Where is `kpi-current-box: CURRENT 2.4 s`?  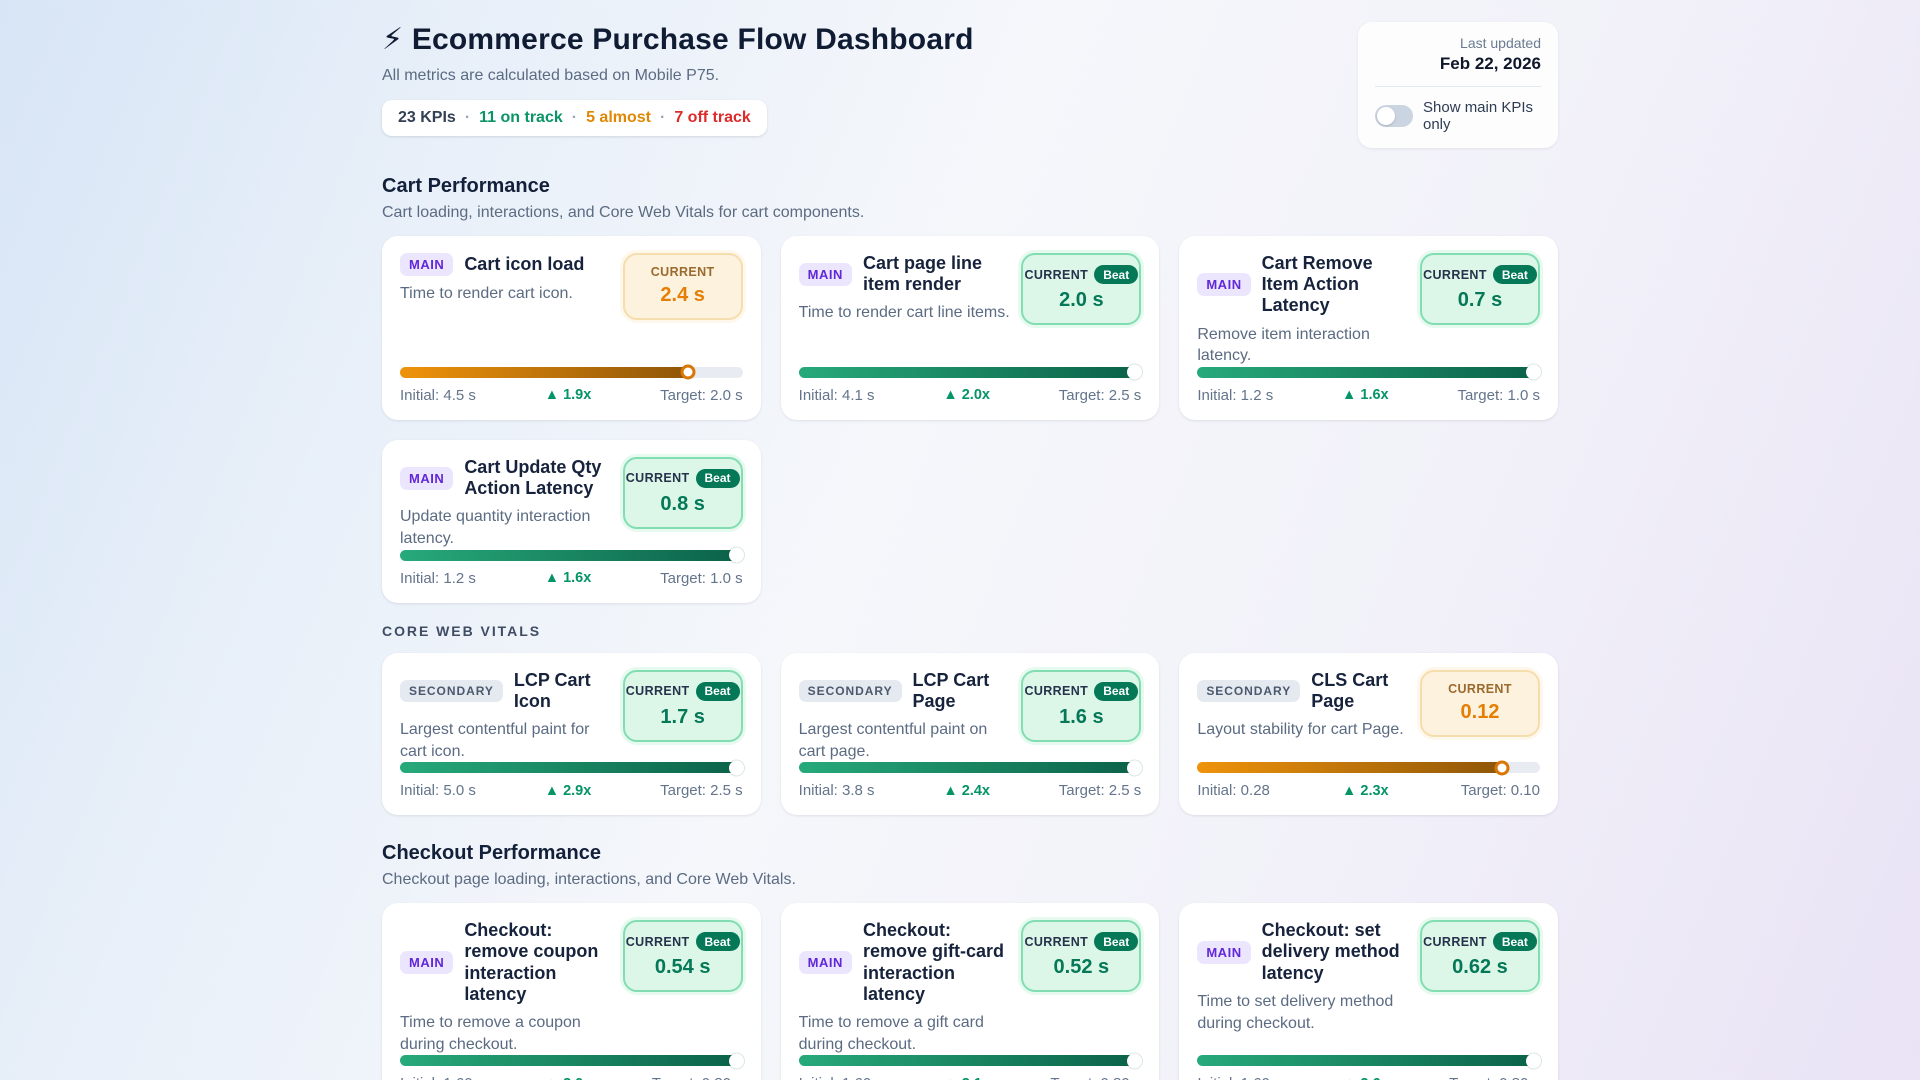
kpi-current-box: CURRENT 2.4 s is located at coordinates (682, 286).